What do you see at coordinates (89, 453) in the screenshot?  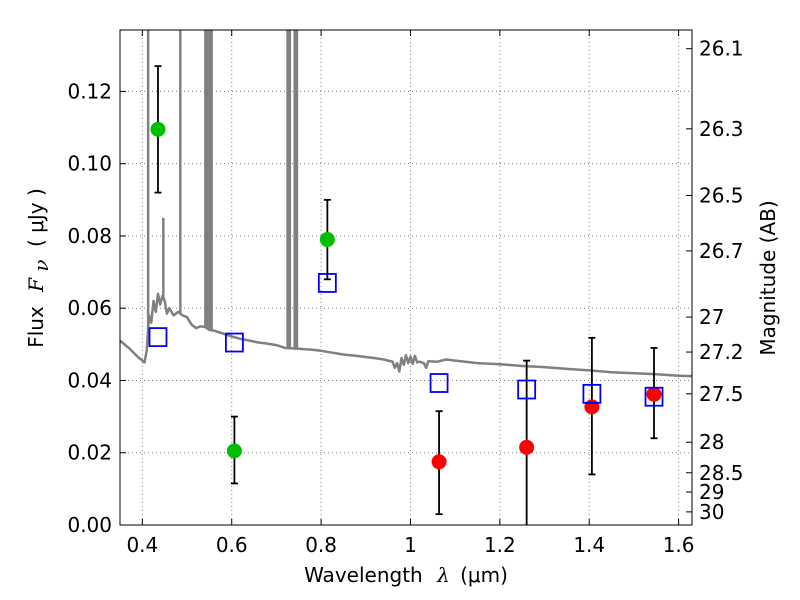 I see `y-tick-label: 0.02` at bounding box center [89, 453].